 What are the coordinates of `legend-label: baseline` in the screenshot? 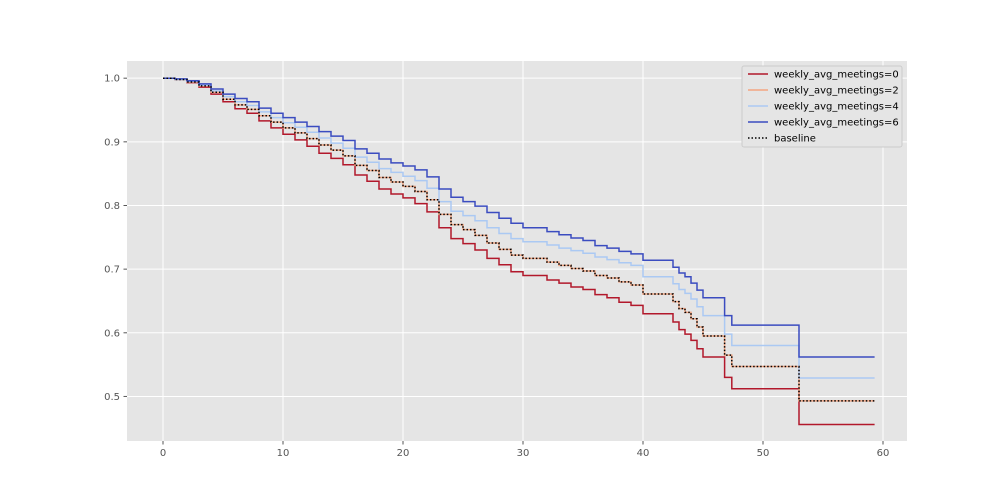 It's located at (795, 139).